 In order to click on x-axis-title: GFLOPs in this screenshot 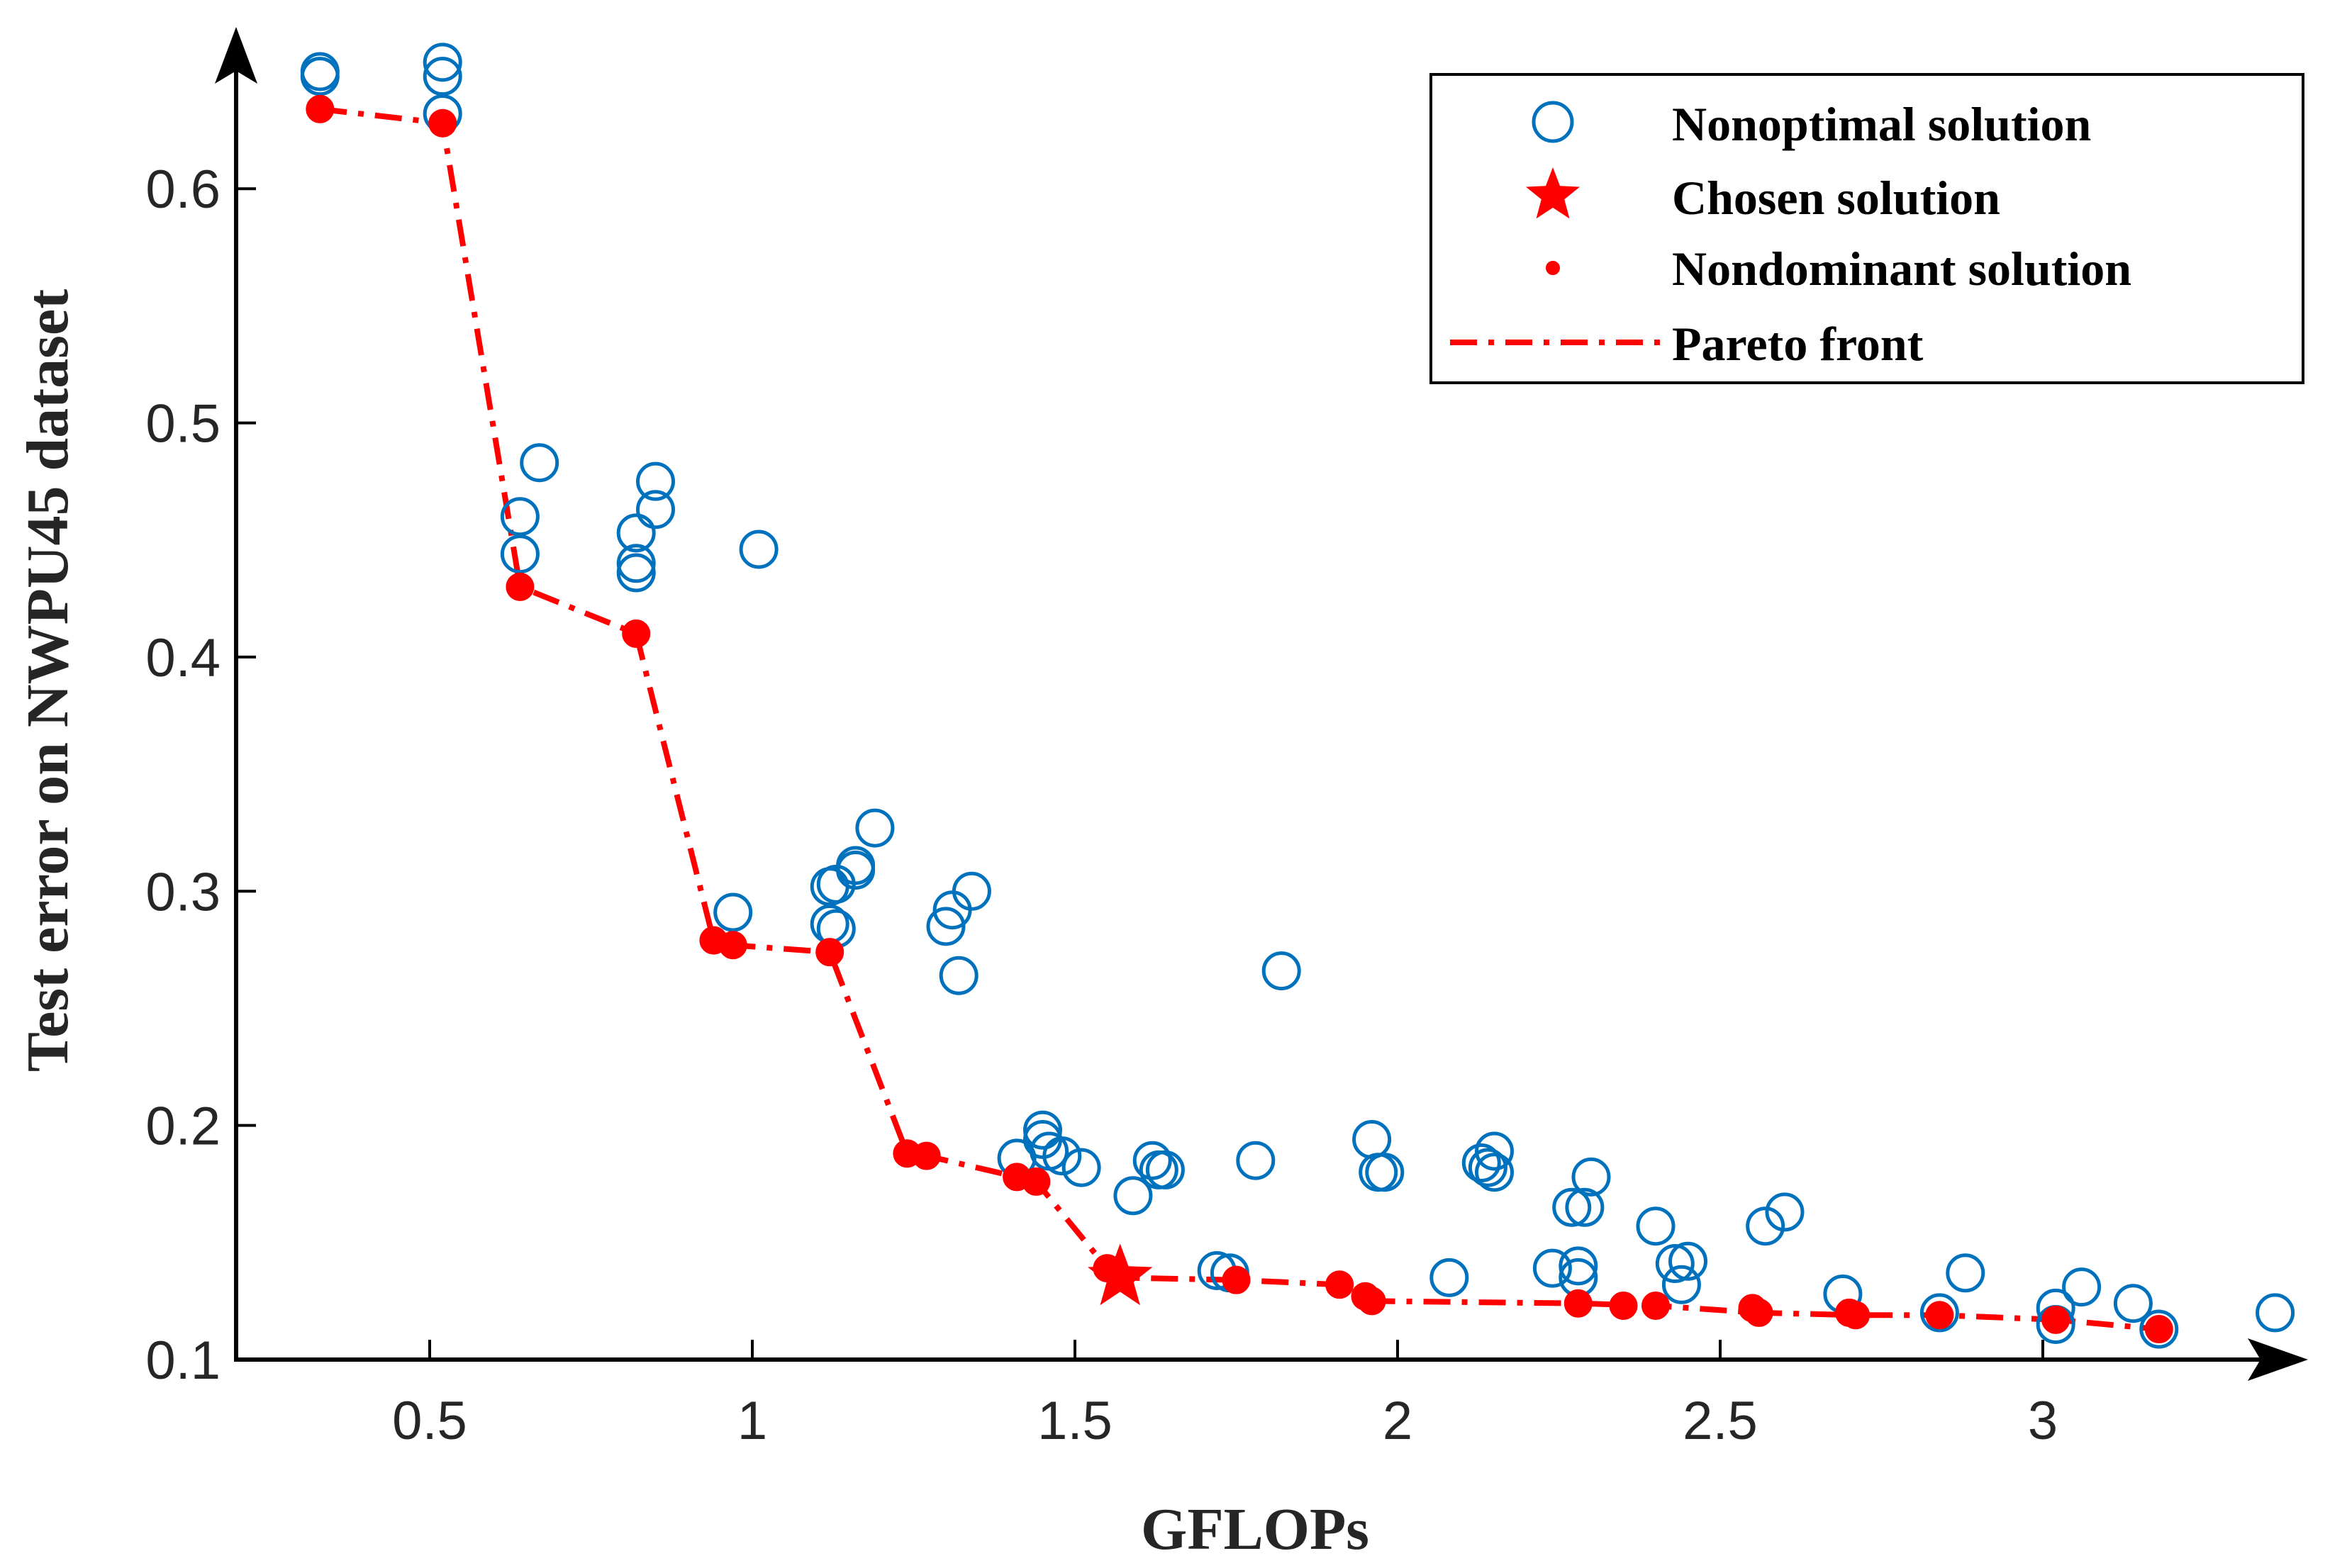, I will do `click(1255, 1529)`.